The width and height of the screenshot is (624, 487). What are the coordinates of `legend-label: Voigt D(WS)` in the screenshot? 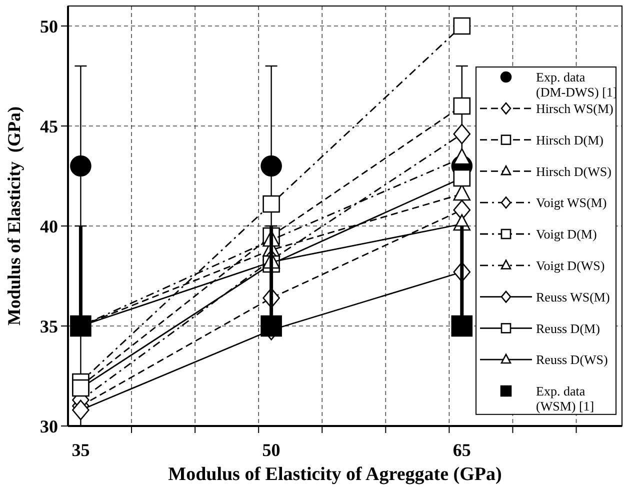 It's located at (570, 265).